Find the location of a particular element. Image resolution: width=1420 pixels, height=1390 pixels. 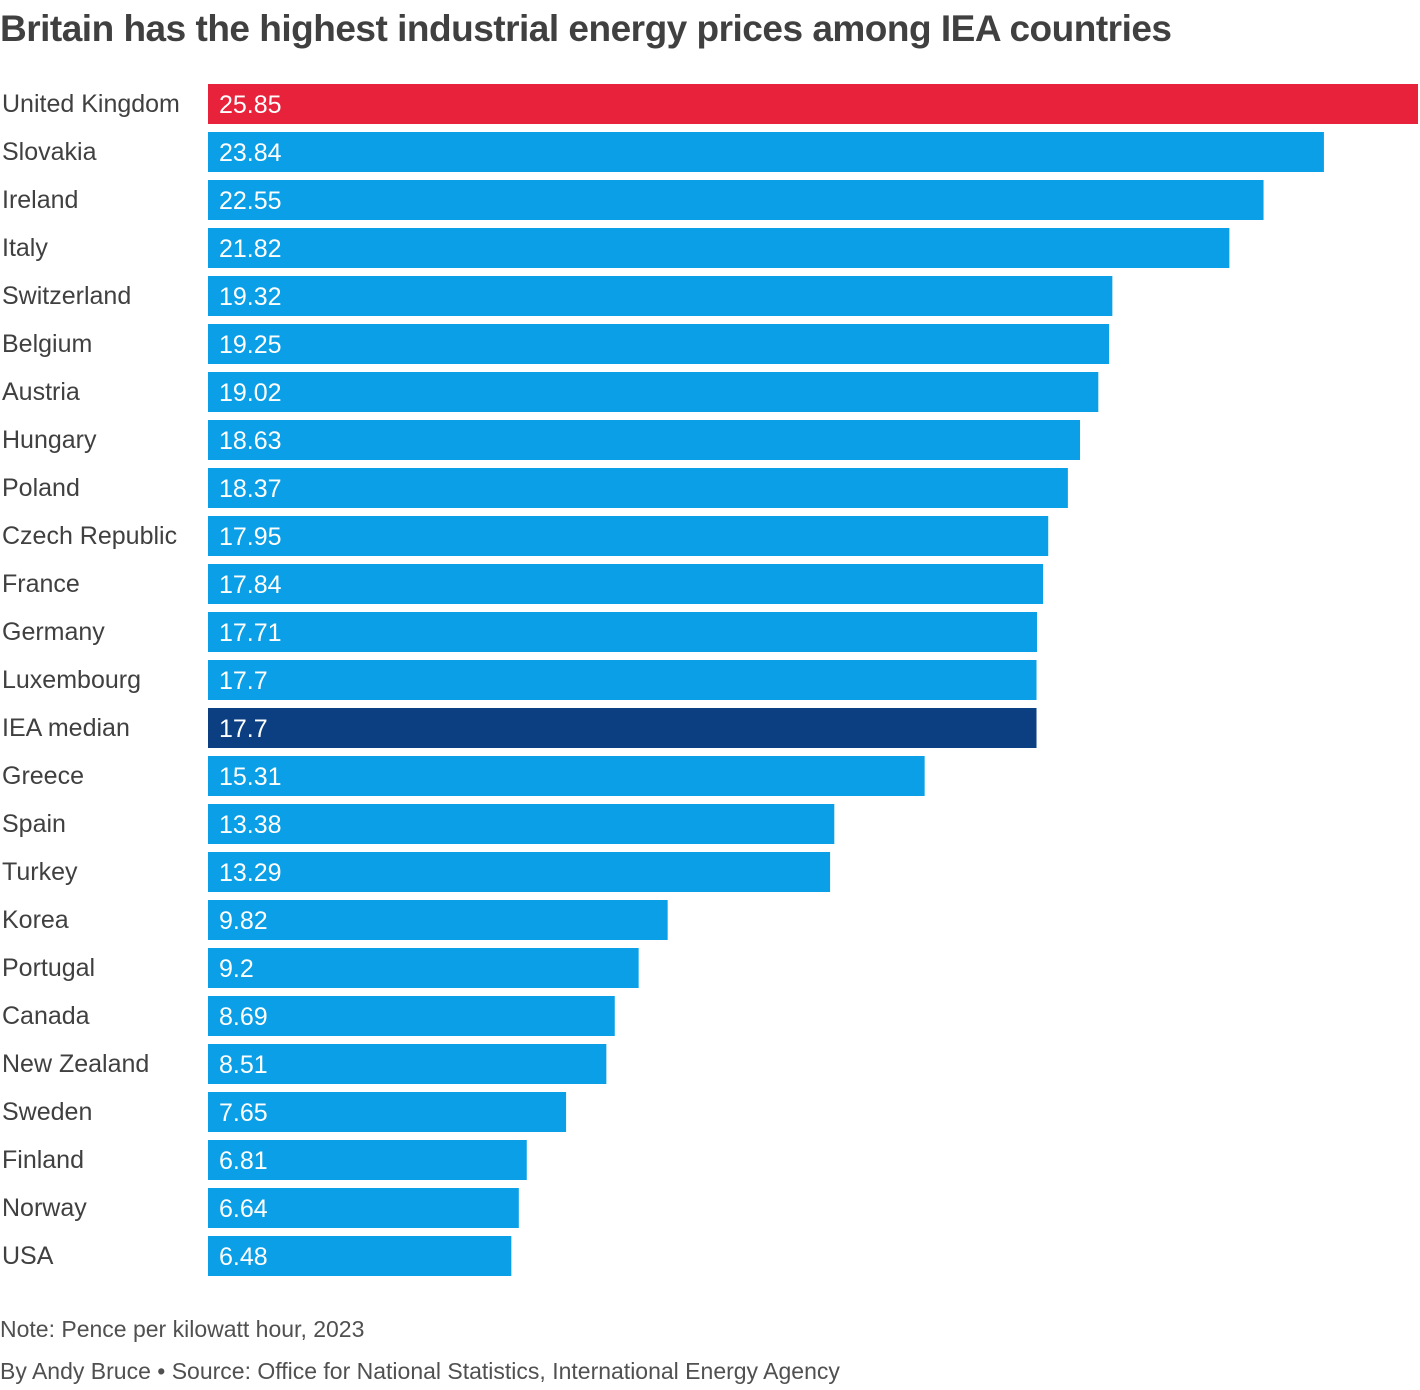

bar-austria is located at coordinates (653, 392).